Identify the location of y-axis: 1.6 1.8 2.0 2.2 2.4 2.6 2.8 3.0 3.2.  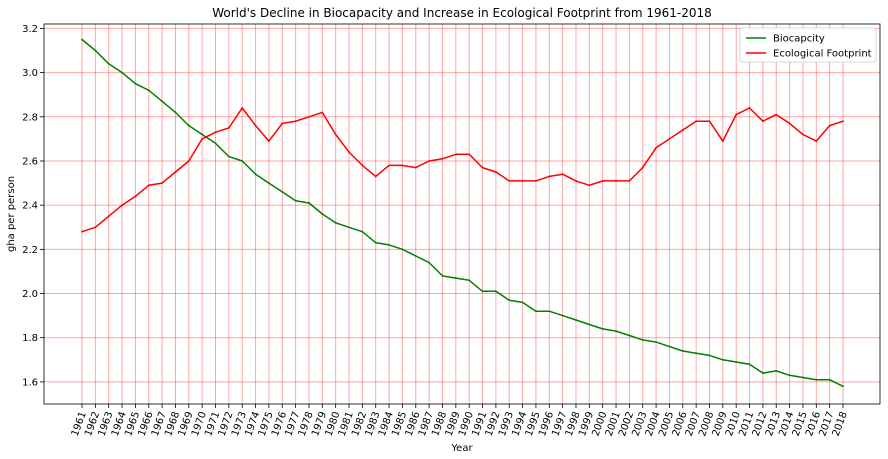
(33, 206).